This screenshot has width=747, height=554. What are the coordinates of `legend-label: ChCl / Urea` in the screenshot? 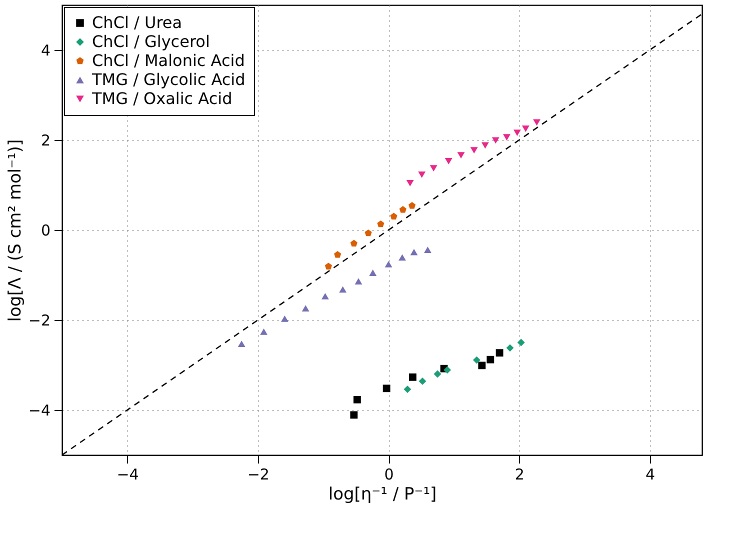 It's located at (137, 22).